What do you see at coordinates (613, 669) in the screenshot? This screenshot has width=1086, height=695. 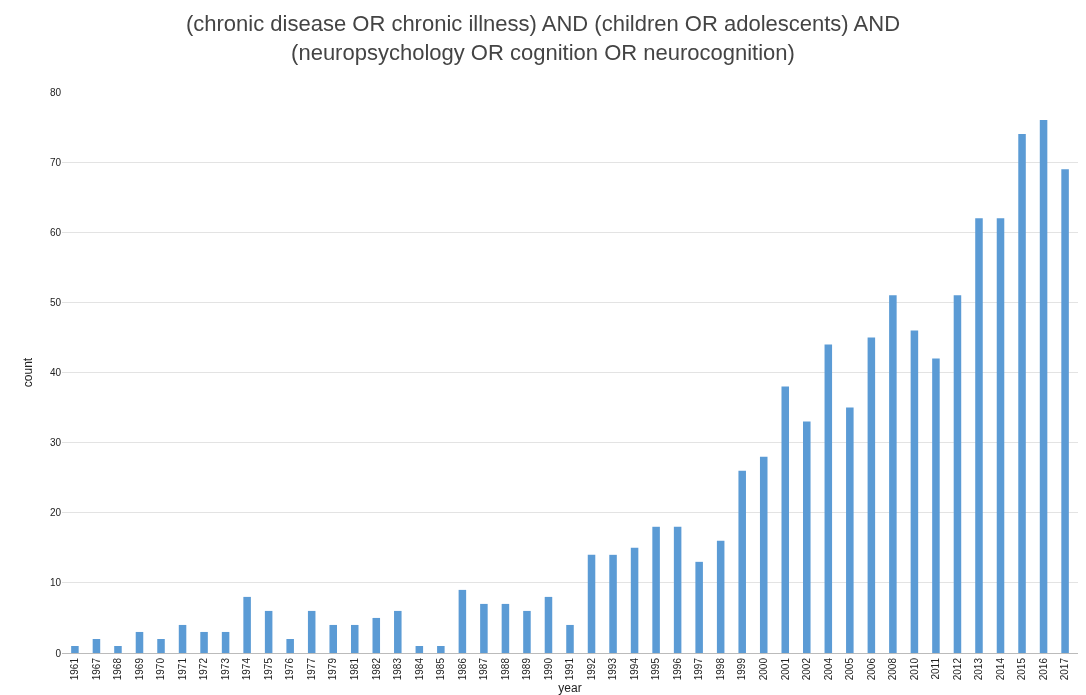 I see `x-tick-label: 1993` at bounding box center [613, 669].